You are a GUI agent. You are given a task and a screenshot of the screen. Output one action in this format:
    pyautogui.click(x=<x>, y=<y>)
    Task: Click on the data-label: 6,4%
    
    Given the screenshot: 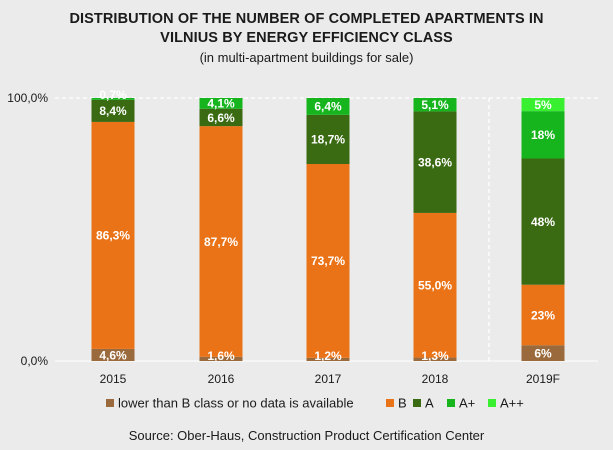 What is the action you would take?
    pyautogui.click(x=328, y=107)
    